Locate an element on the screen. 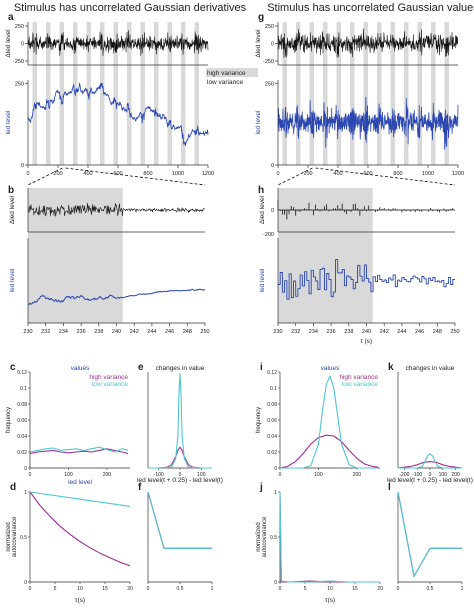  xtick-label-b-6: 242 is located at coordinates (134, 332).